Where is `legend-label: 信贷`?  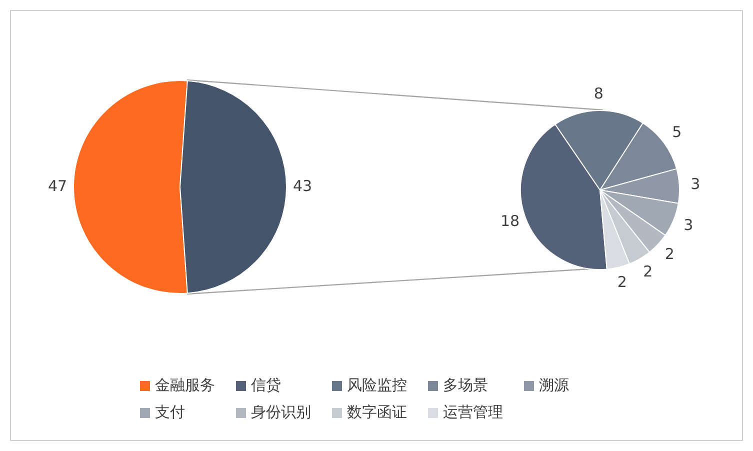 legend-label: 信贷 is located at coordinates (266, 385).